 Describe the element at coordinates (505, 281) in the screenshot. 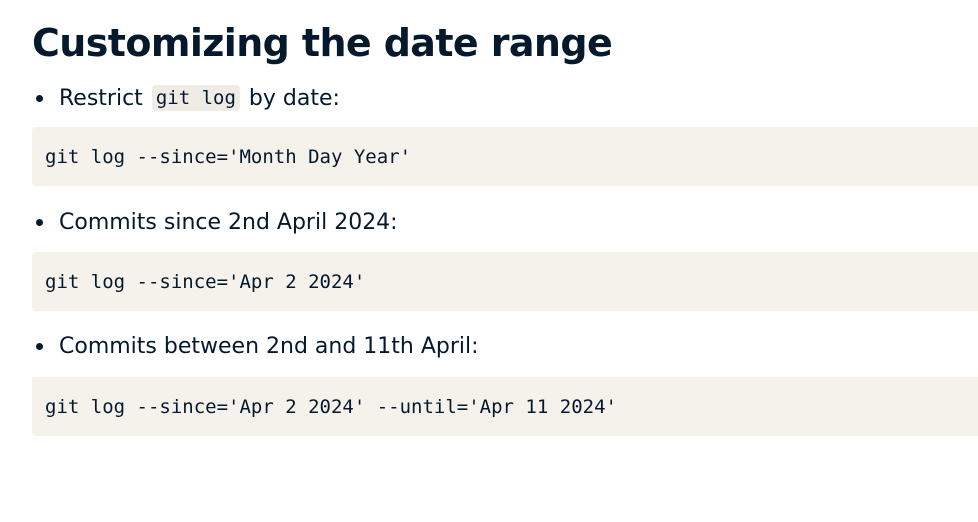

I see `code-block-since-example: git log --since='Apr 2 2024'` at that location.